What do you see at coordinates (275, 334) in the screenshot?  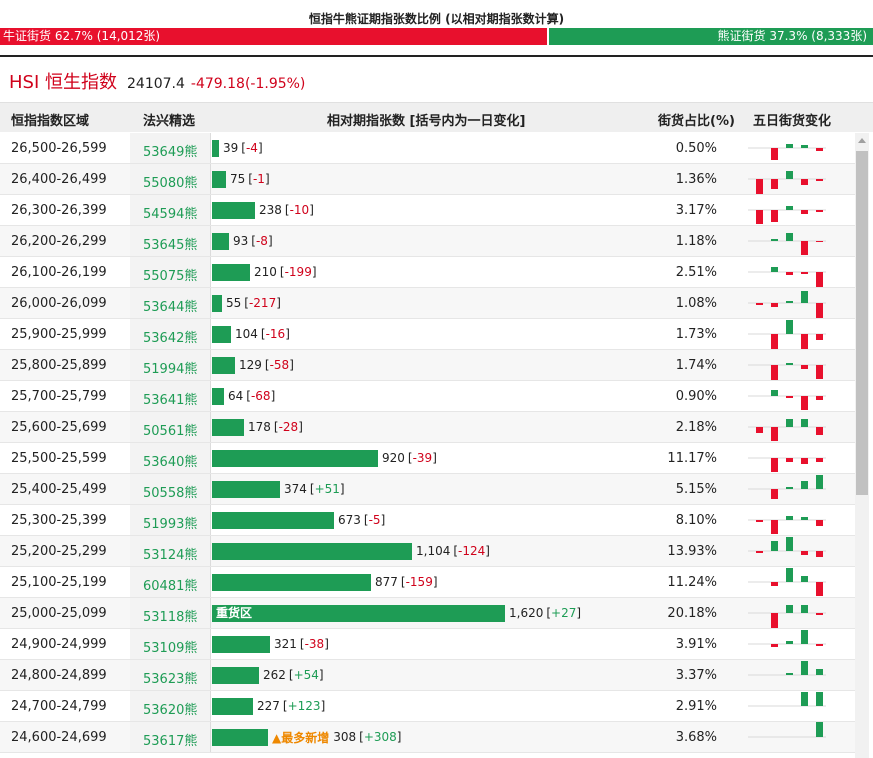 I see `qty-change-value: -16` at bounding box center [275, 334].